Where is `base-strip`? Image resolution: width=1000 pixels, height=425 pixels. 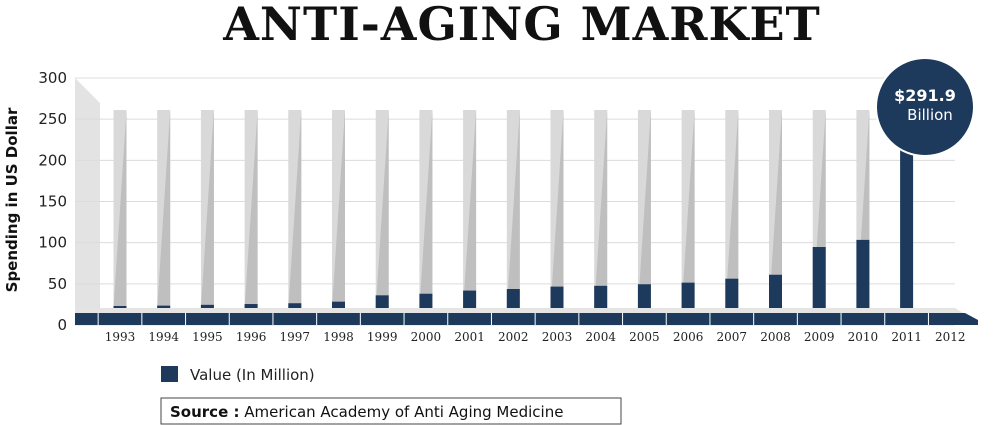 base-strip is located at coordinates (526, 319).